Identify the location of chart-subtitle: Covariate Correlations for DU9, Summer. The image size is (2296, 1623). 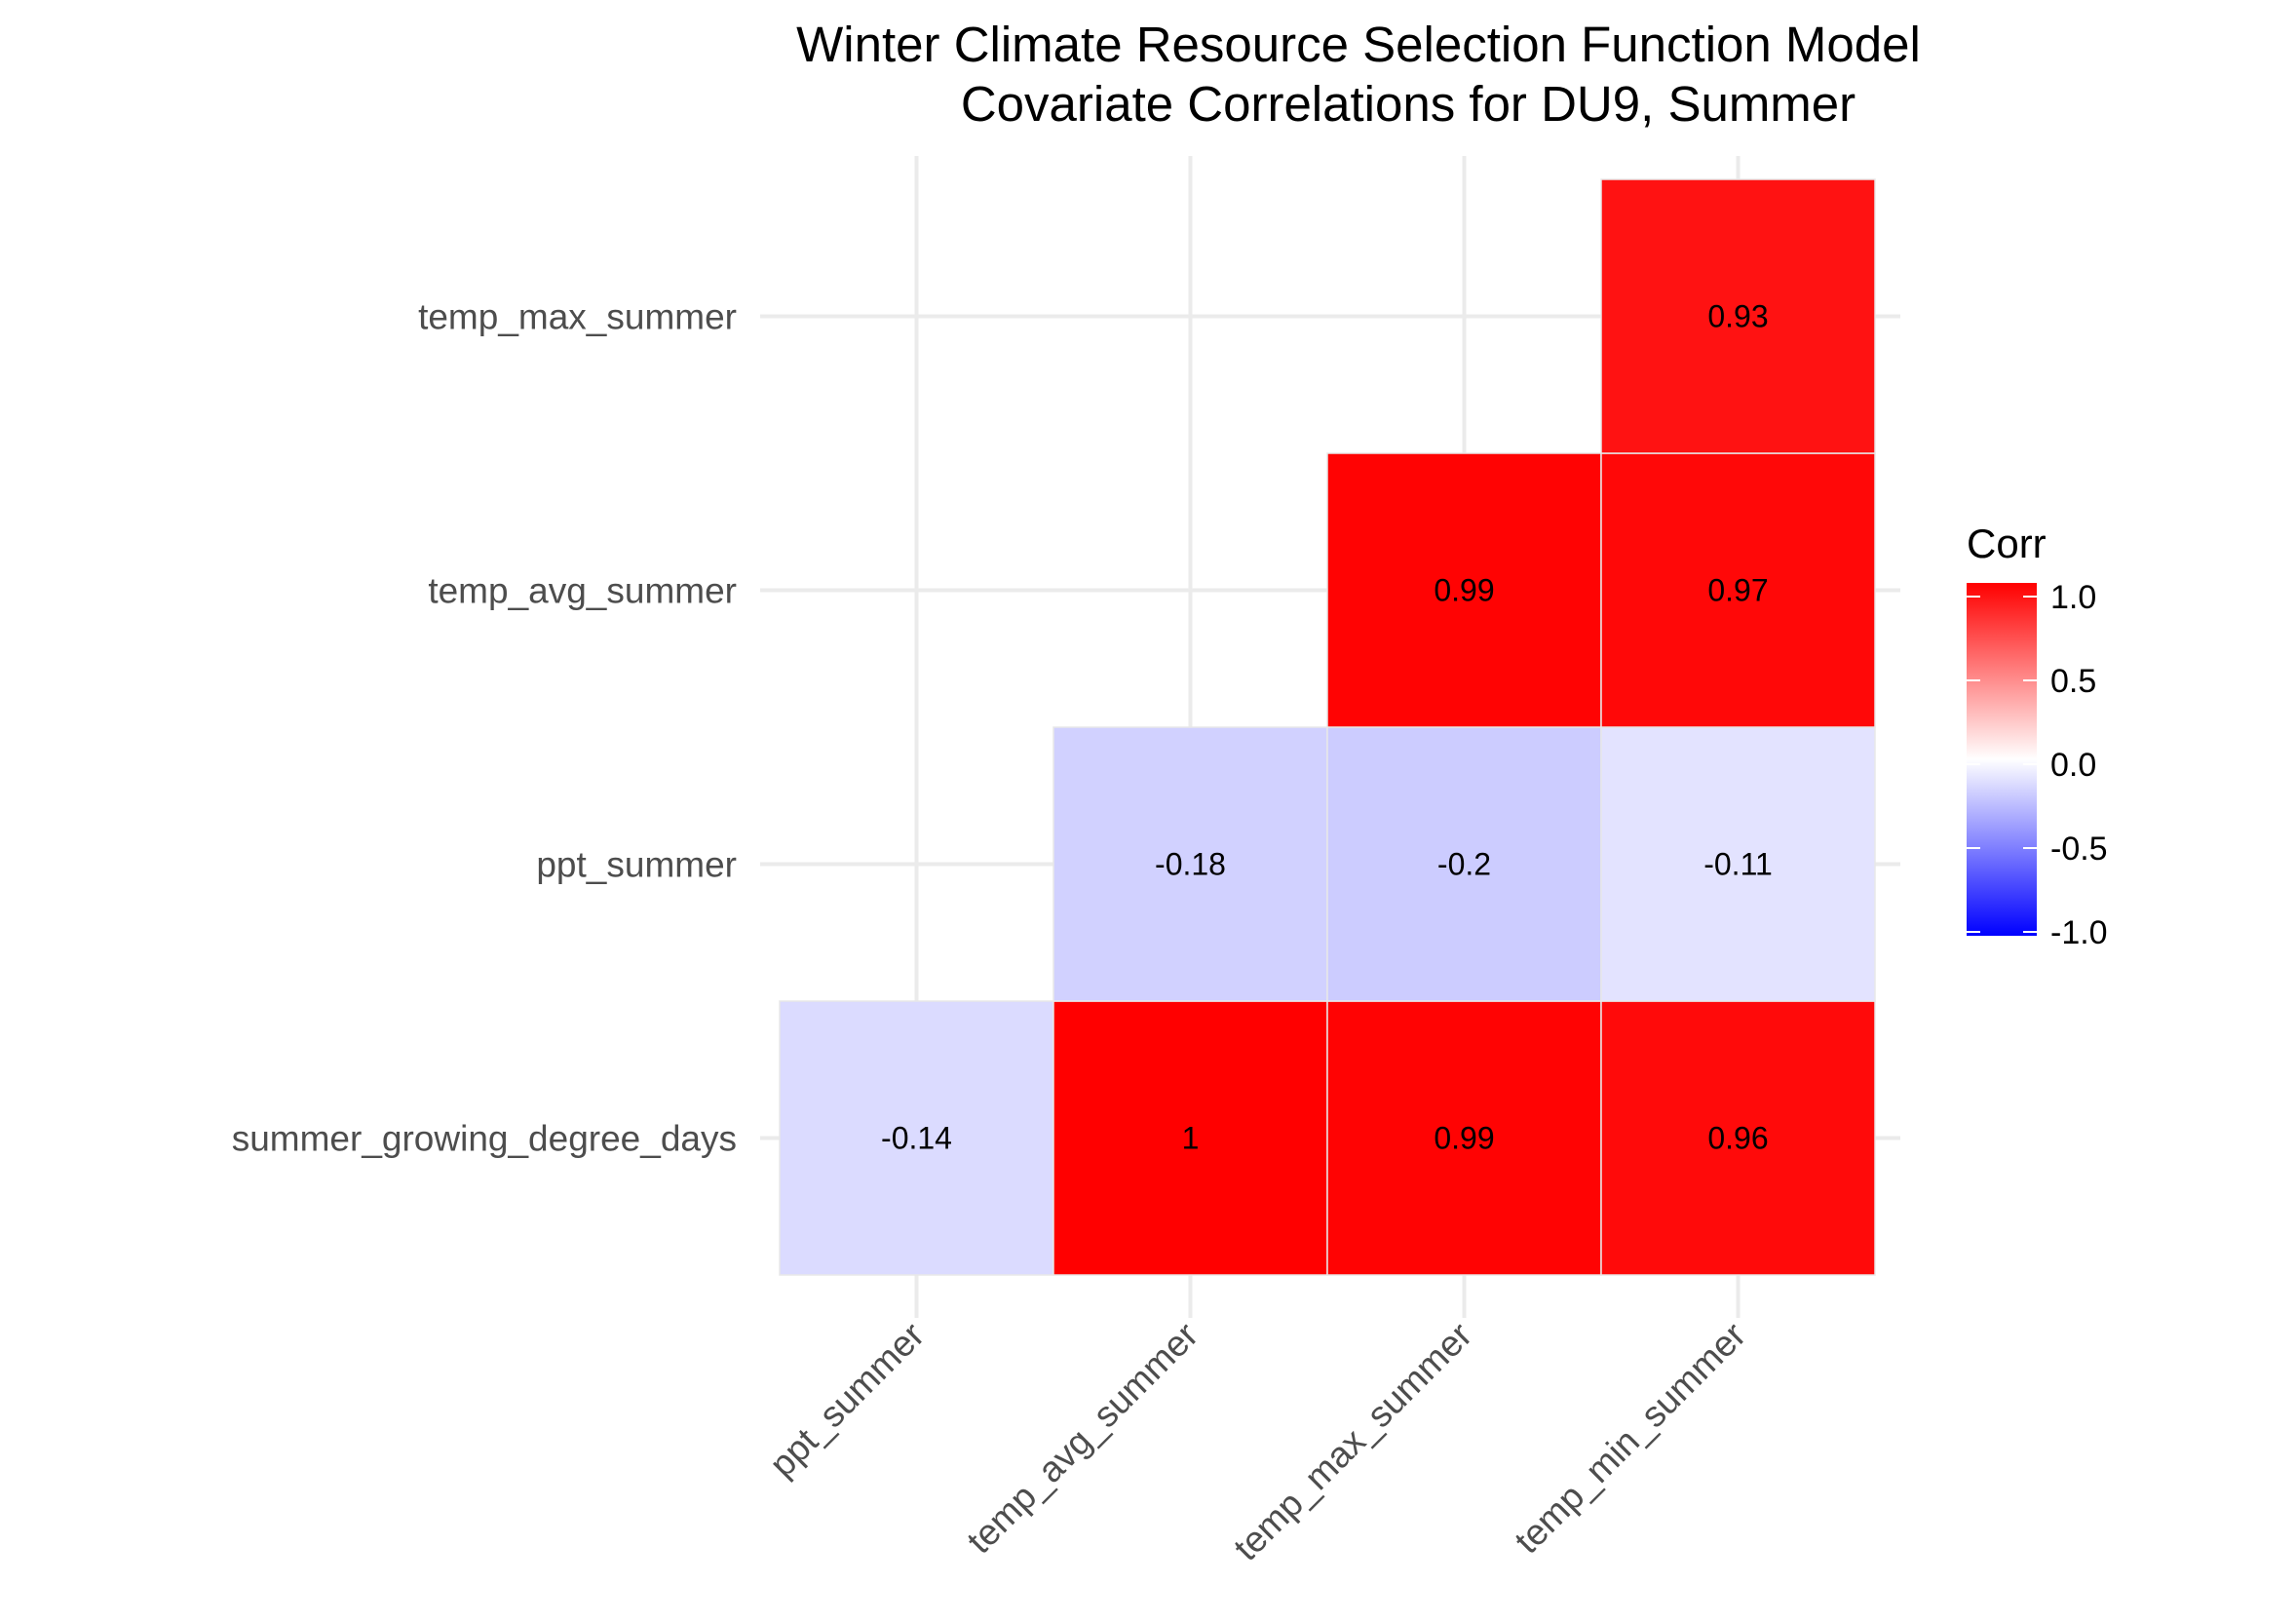
(1408, 104).